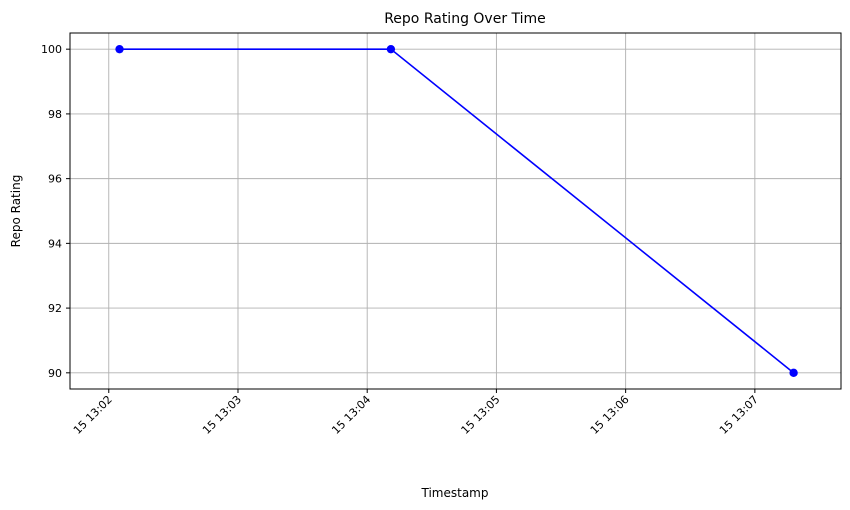 The image size is (850, 510). I want to click on y-tick-label: 92, so click(55, 308).